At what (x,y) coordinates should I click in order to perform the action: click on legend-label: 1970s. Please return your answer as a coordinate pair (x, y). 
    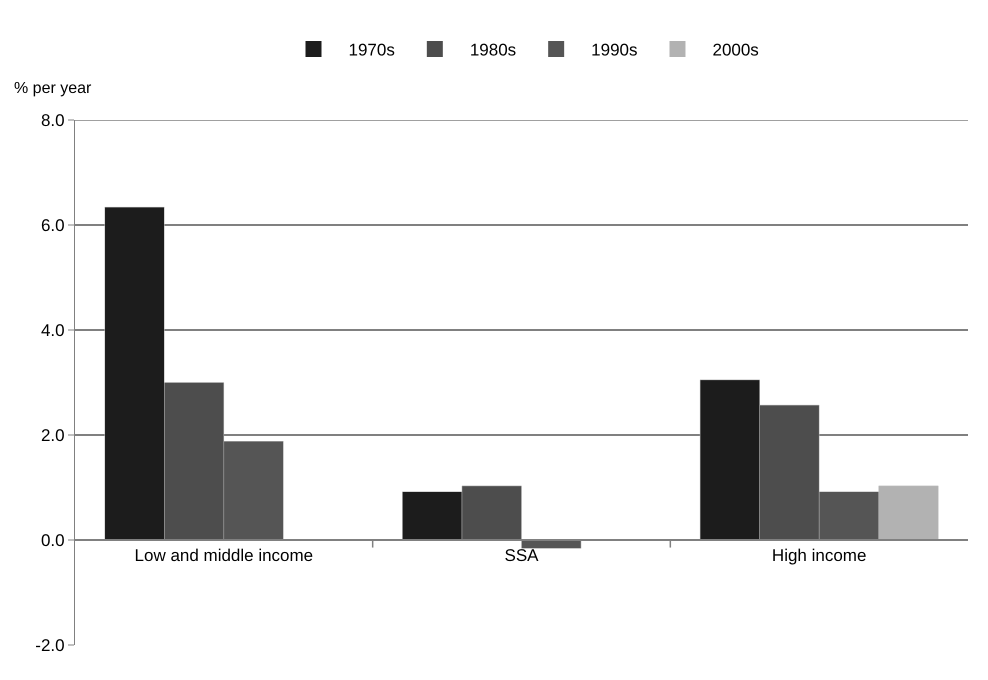
    Looking at the image, I should click on (371, 50).